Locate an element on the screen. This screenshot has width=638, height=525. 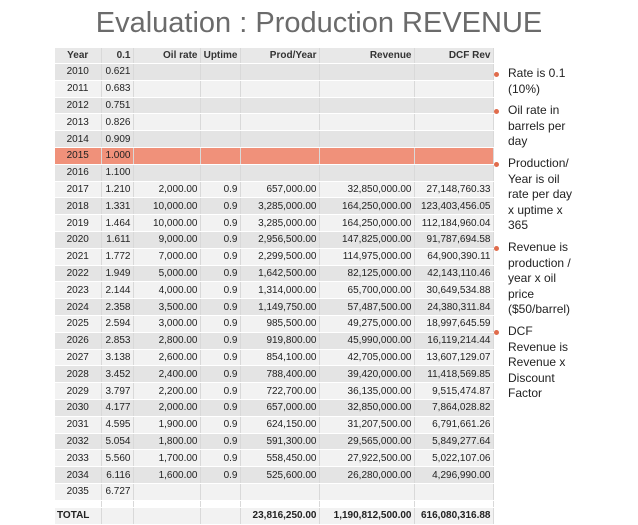
cell-oil-rate: 2,000.00 is located at coordinates (167, 408).